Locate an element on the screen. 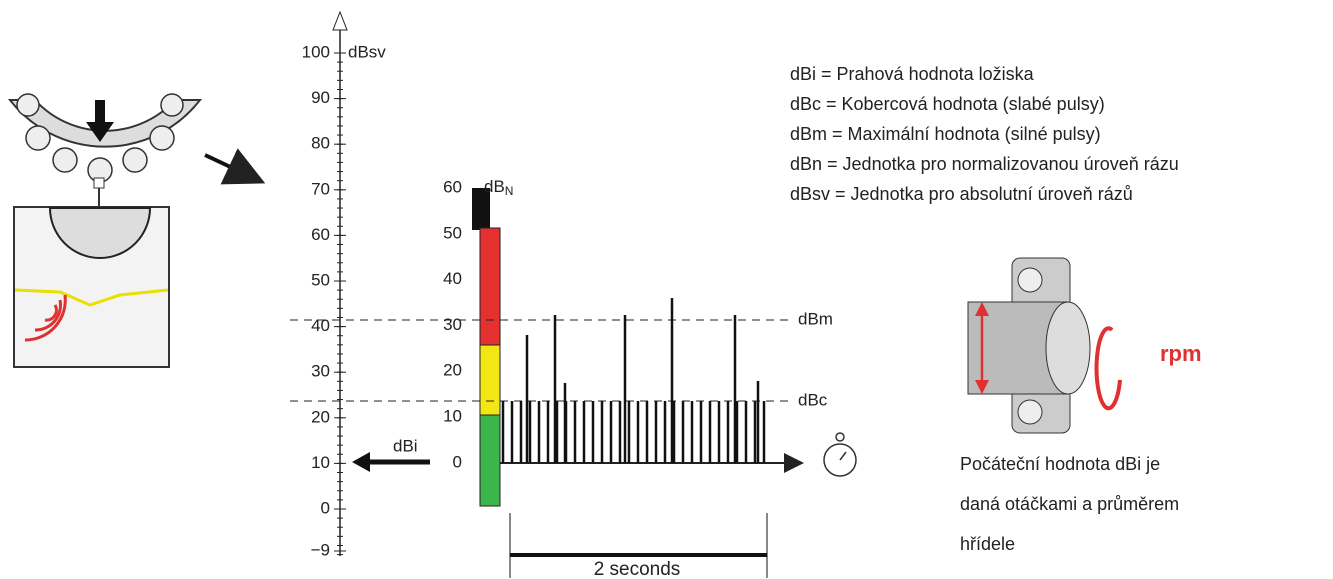  right-unit: dBN is located at coordinates (498, 187).